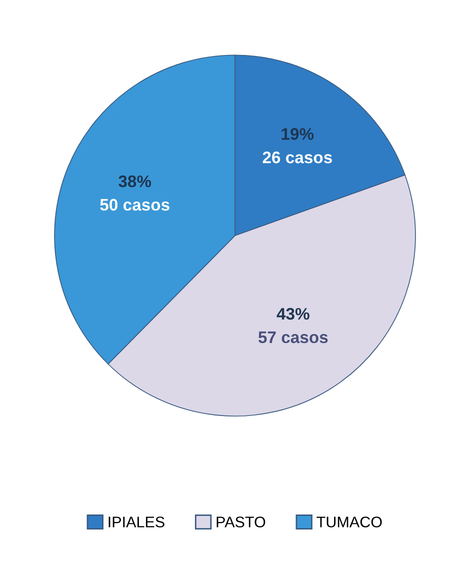  I want to click on legend-label: TUMACO, so click(349, 522).